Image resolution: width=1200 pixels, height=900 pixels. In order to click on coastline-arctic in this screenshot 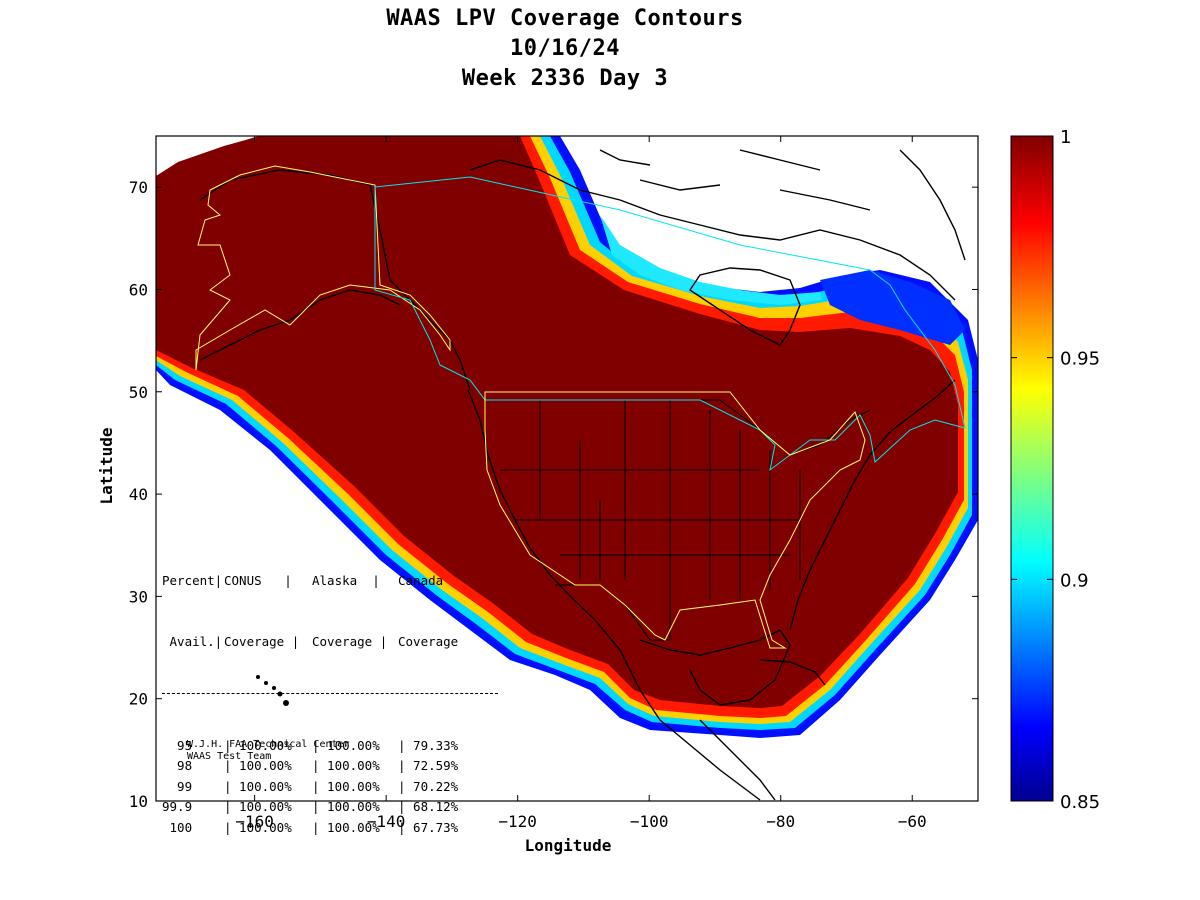, I will do `click(712, 230)`.